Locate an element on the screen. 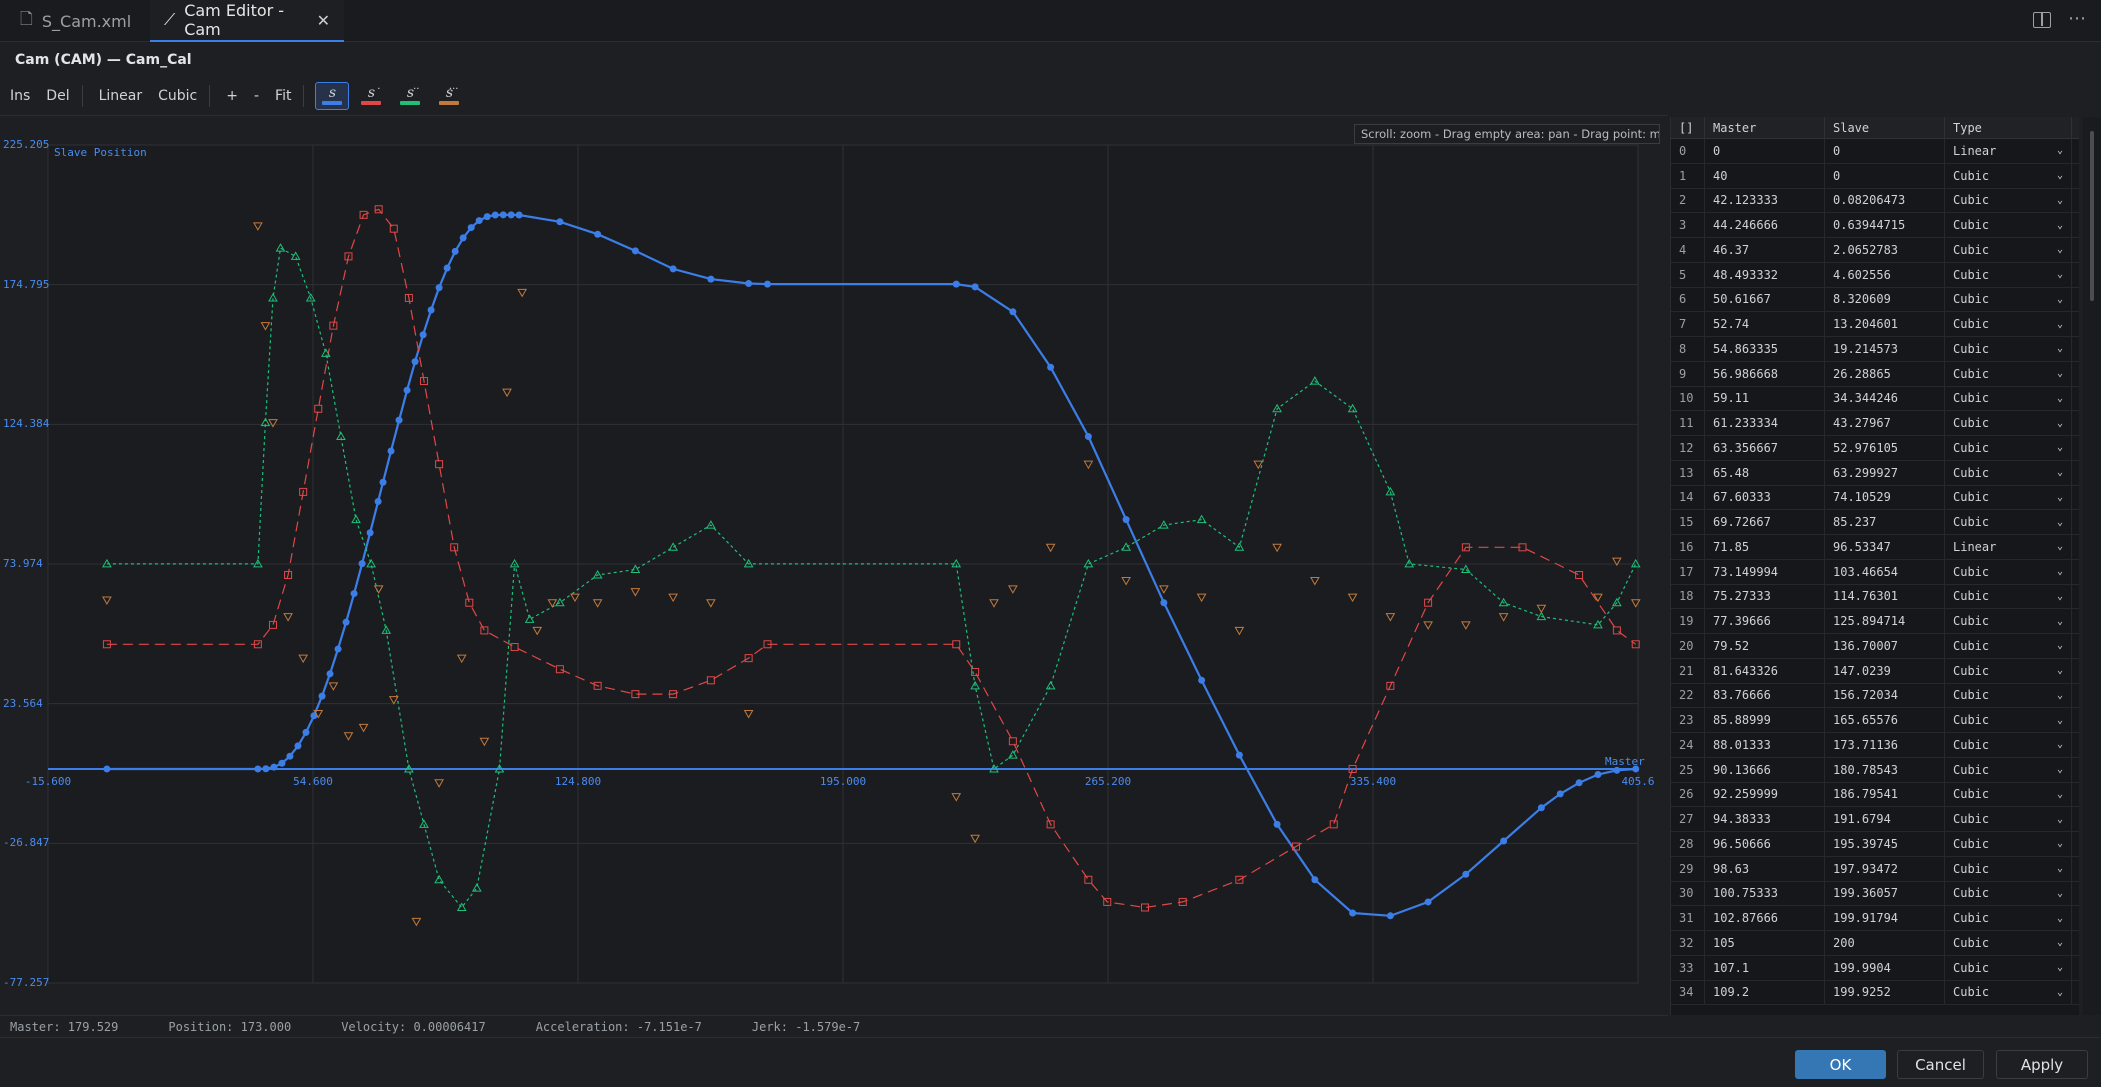 This screenshot has width=2101, height=1087. master-cell: 50.61667 is located at coordinates (1765, 299).